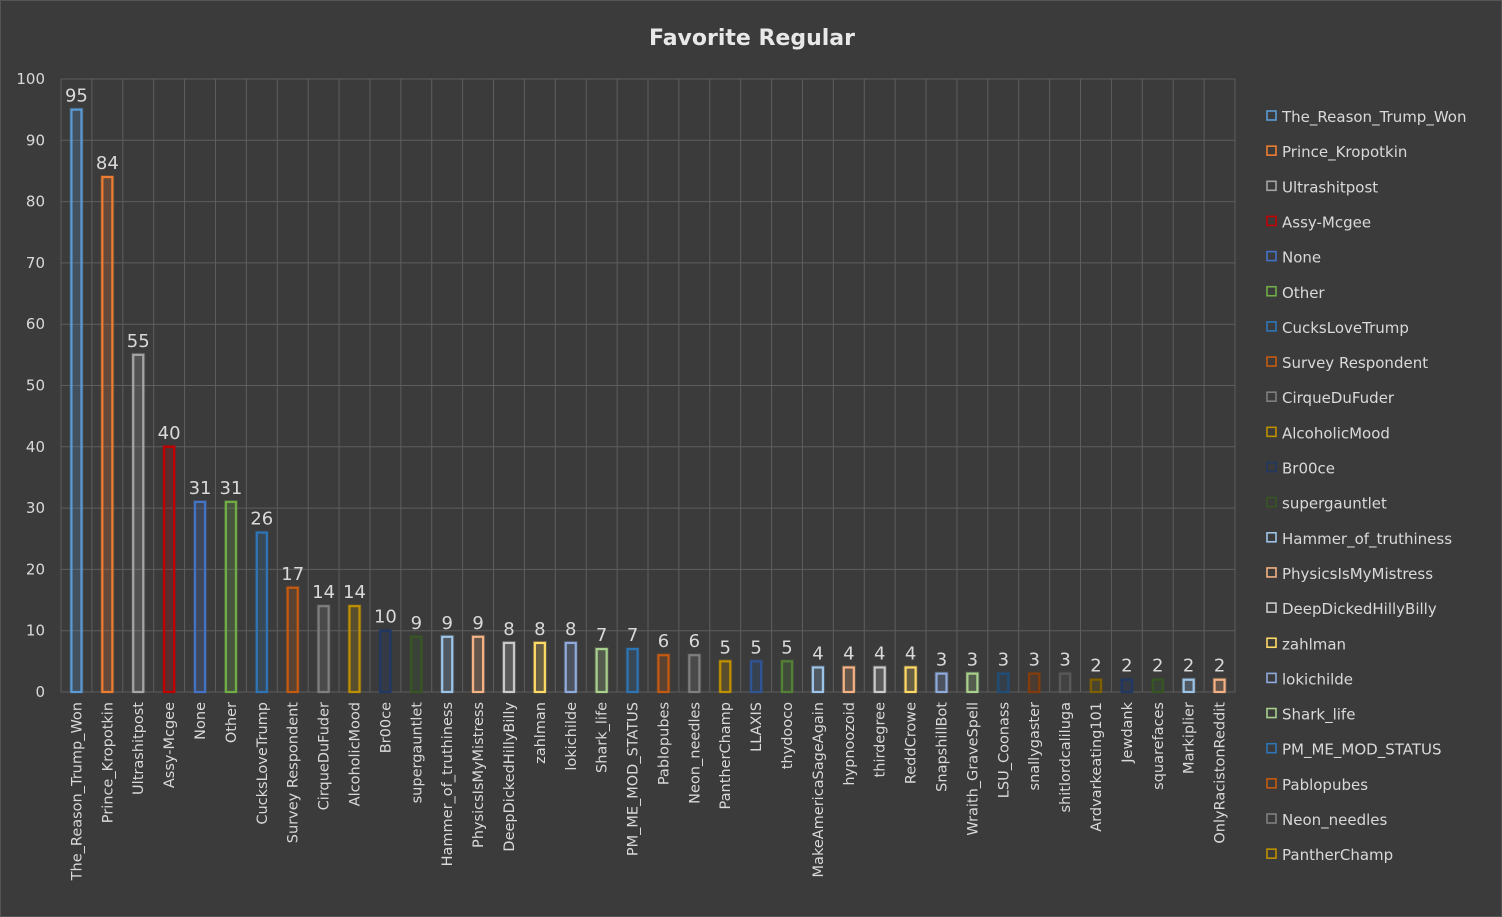  What do you see at coordinates (1326, 222) in the screenshot?
I see `legend-label: Assy-Mcgee` at bounding box center [1326, 222].